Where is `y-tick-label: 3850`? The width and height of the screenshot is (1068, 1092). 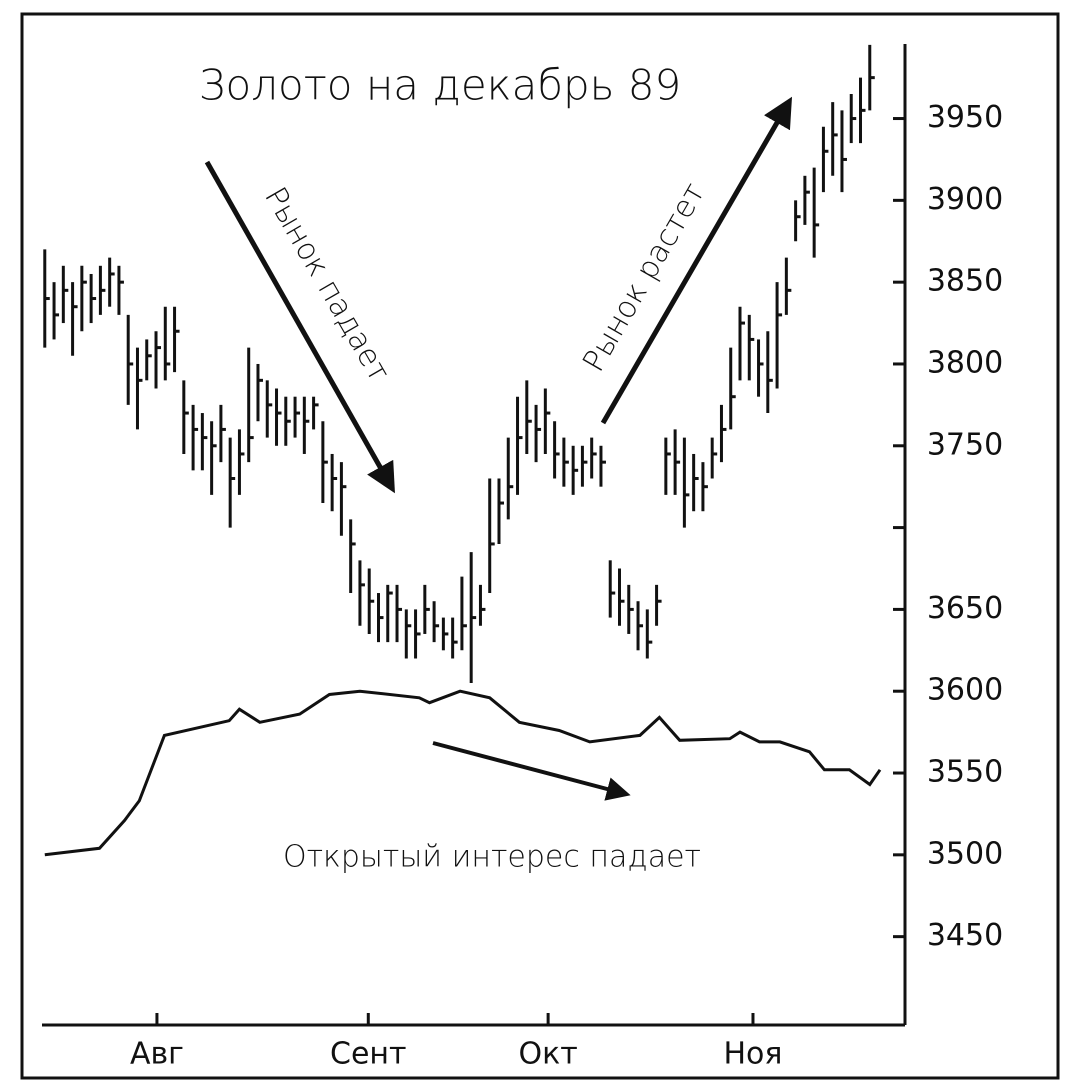 y-tick-label: 3850 is located at coordinates (965, 281).